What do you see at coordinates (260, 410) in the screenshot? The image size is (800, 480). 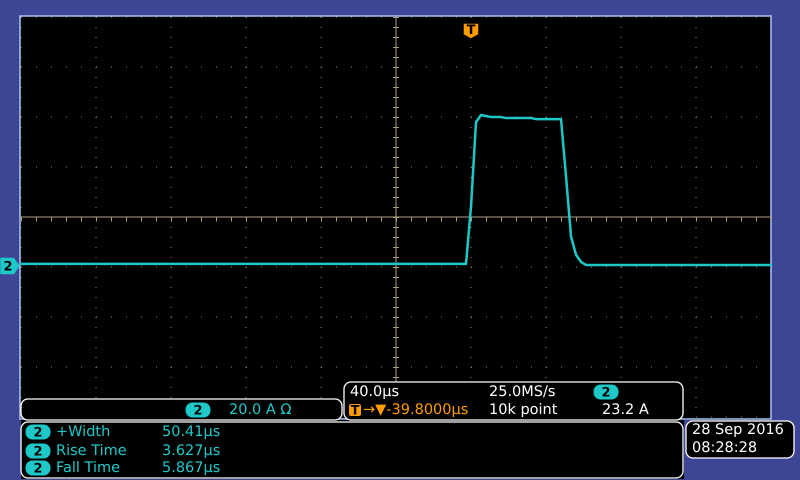 I see `text: 20.0 A Ω` at bounding box center [260, 410].